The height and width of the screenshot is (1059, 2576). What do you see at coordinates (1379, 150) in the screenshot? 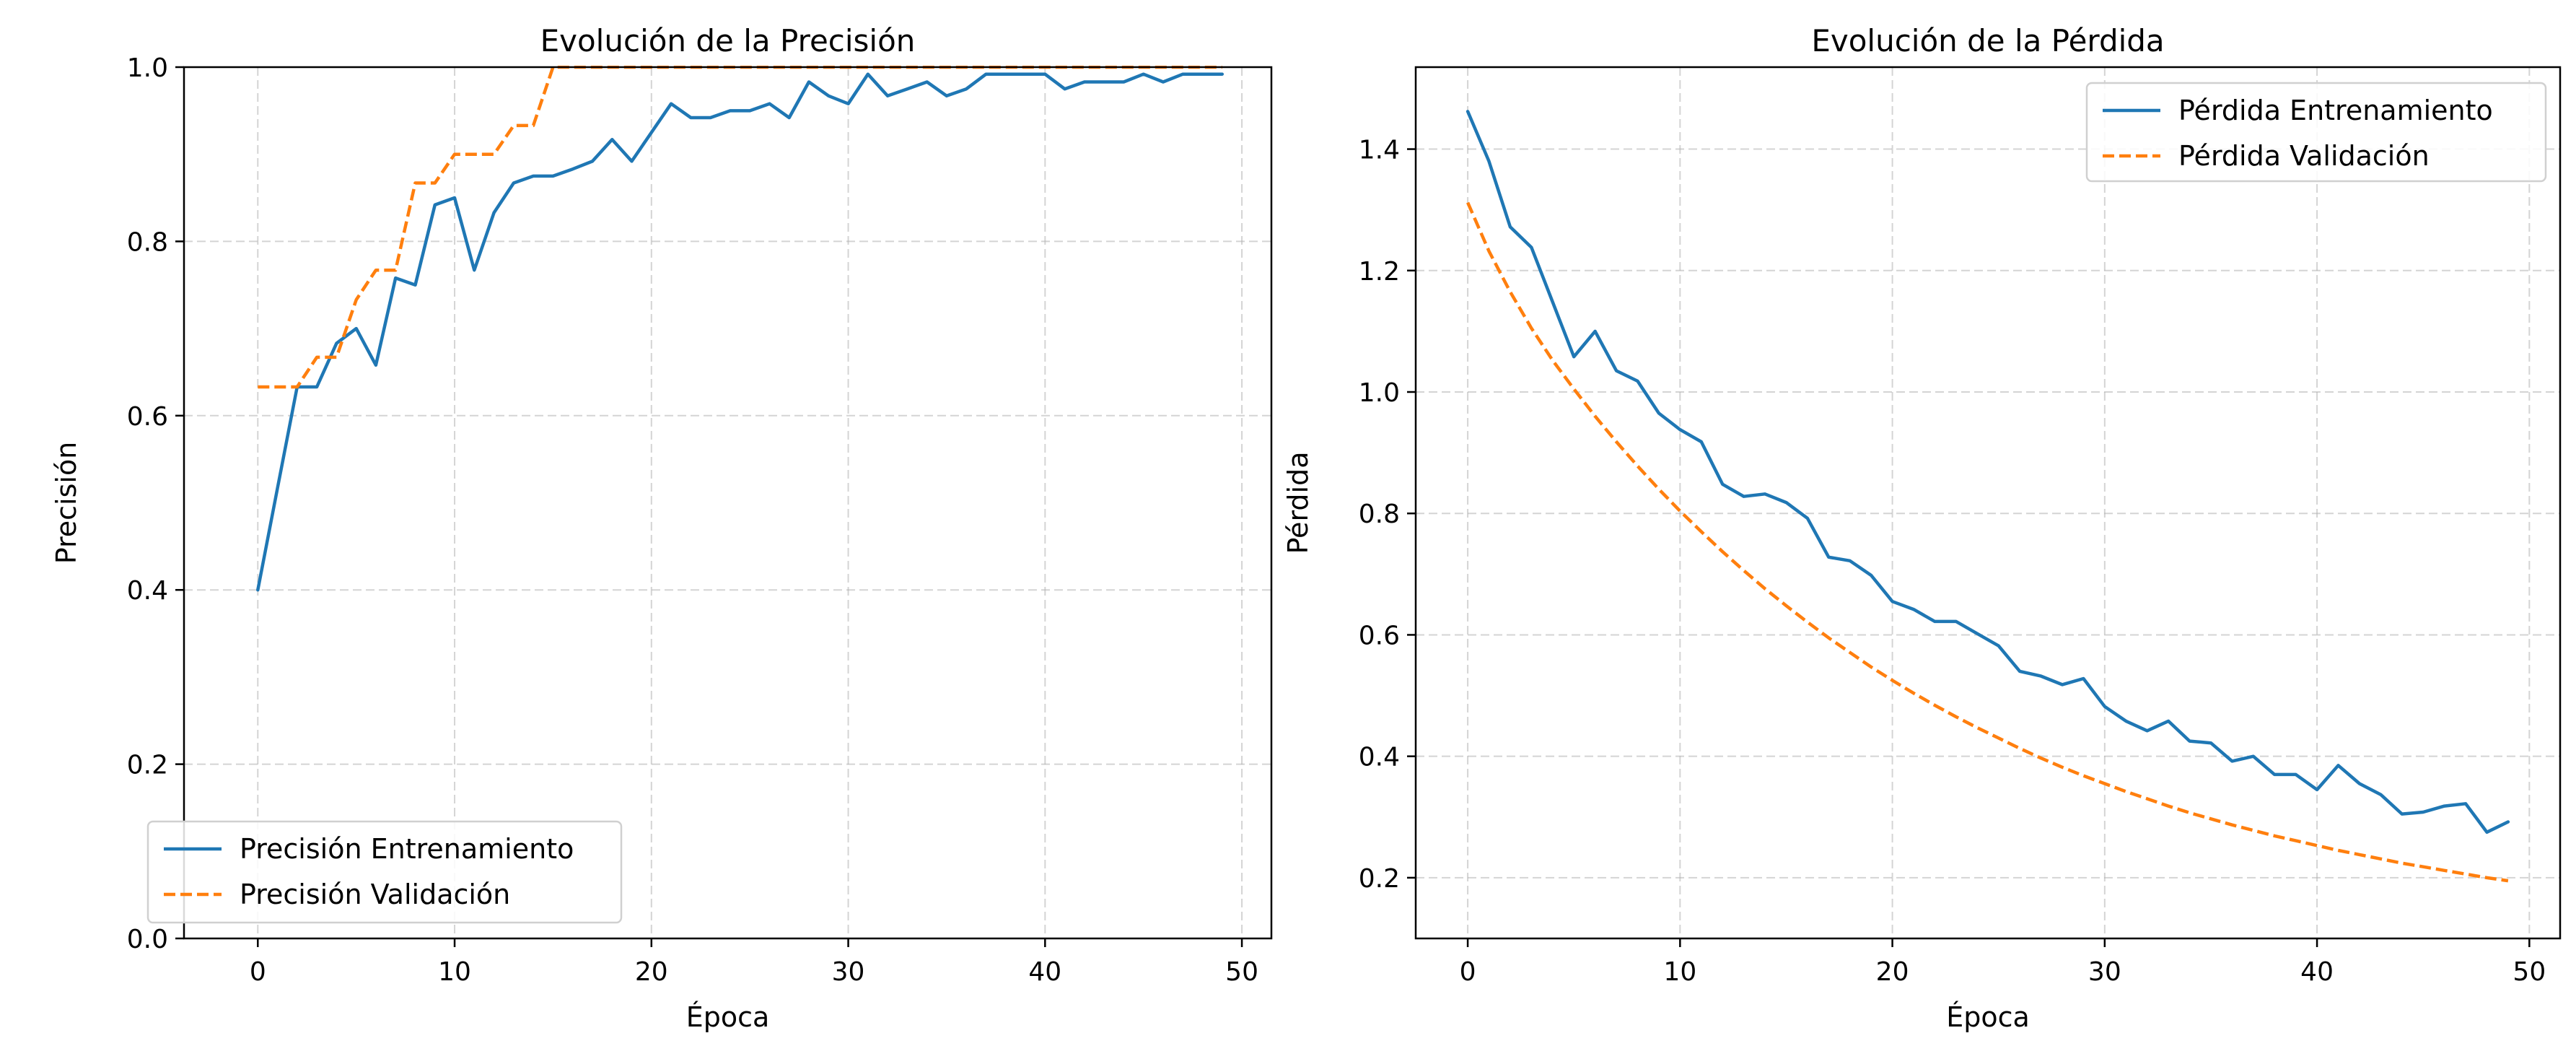
I see `y-tick-label: 1.4` at bounding box center [1379, 150].